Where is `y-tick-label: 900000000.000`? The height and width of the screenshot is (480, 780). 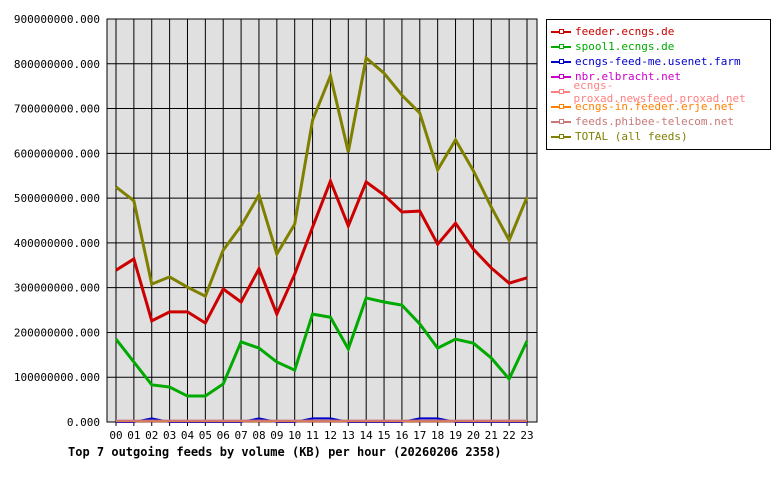
y-tick-label: 900000000.000 is located at coordinates (57, 19).